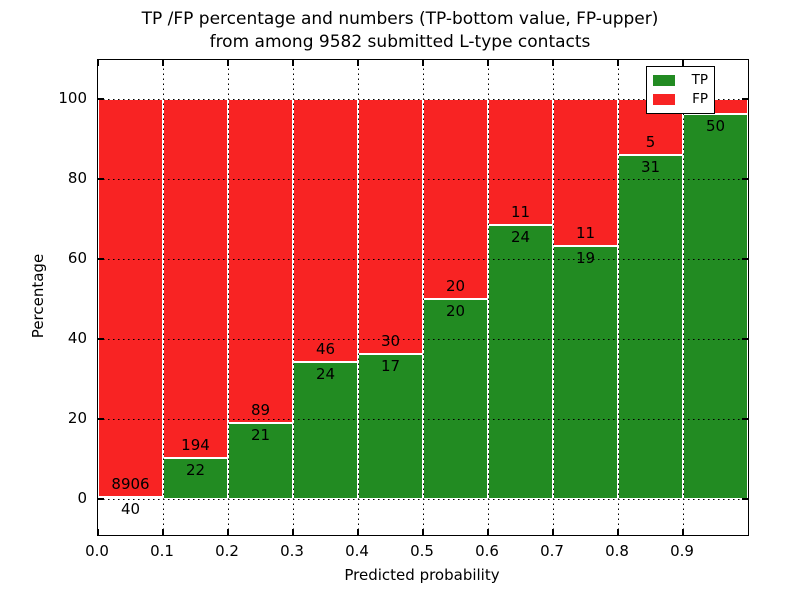 The width and height of the screenshot is (800, 600). Describe the element at coordinates (162, 551) in the screenshot. I see `x-tick-label: 0.1` at that location.